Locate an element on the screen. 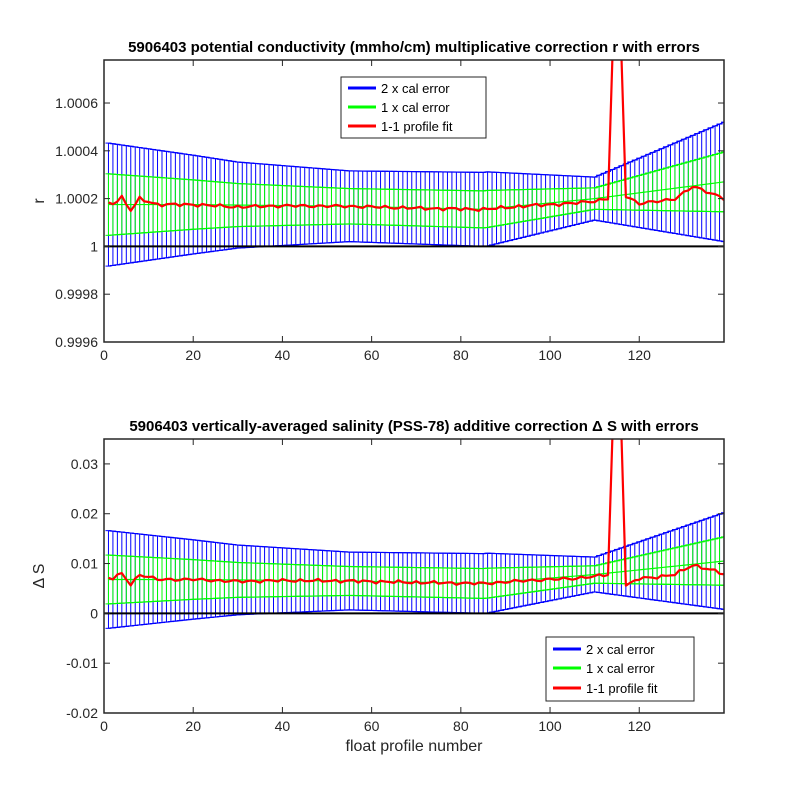 This screenshot has height=800, width=800. bottom-series-profile-fit is located at coordinates (416, 513).